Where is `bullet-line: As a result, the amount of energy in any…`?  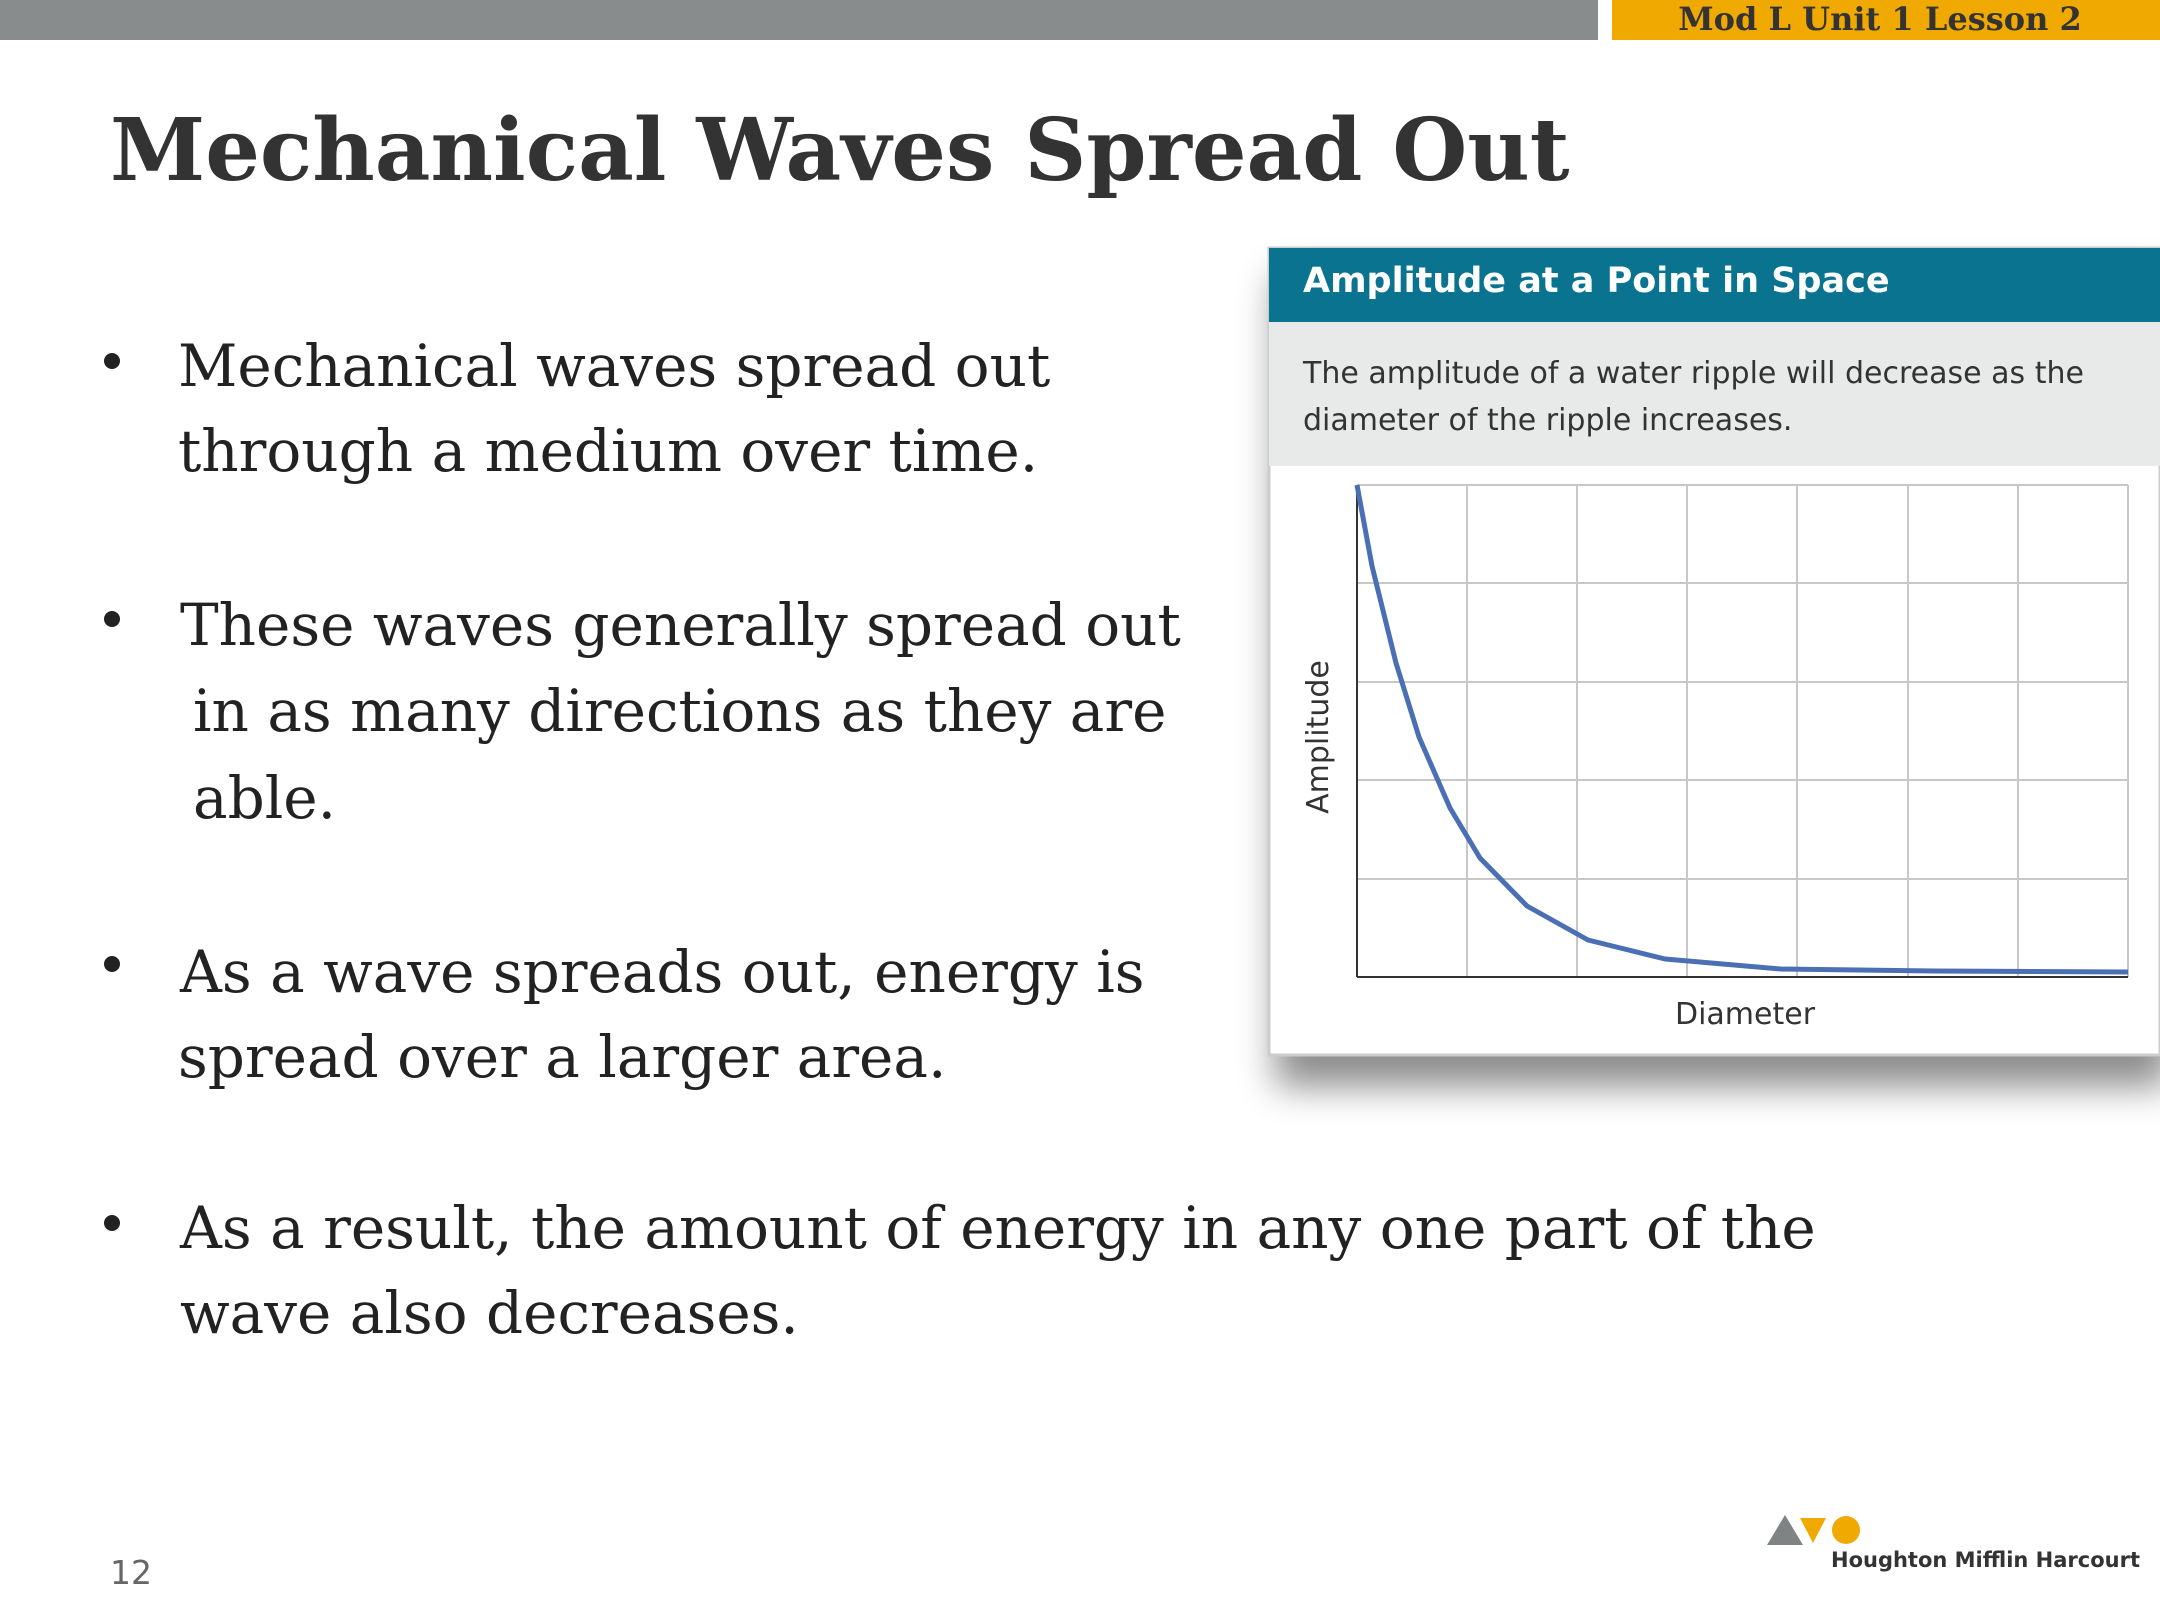 bullet-line: As a result, the amount of energy in any… is located at coordinates (997, 1228).